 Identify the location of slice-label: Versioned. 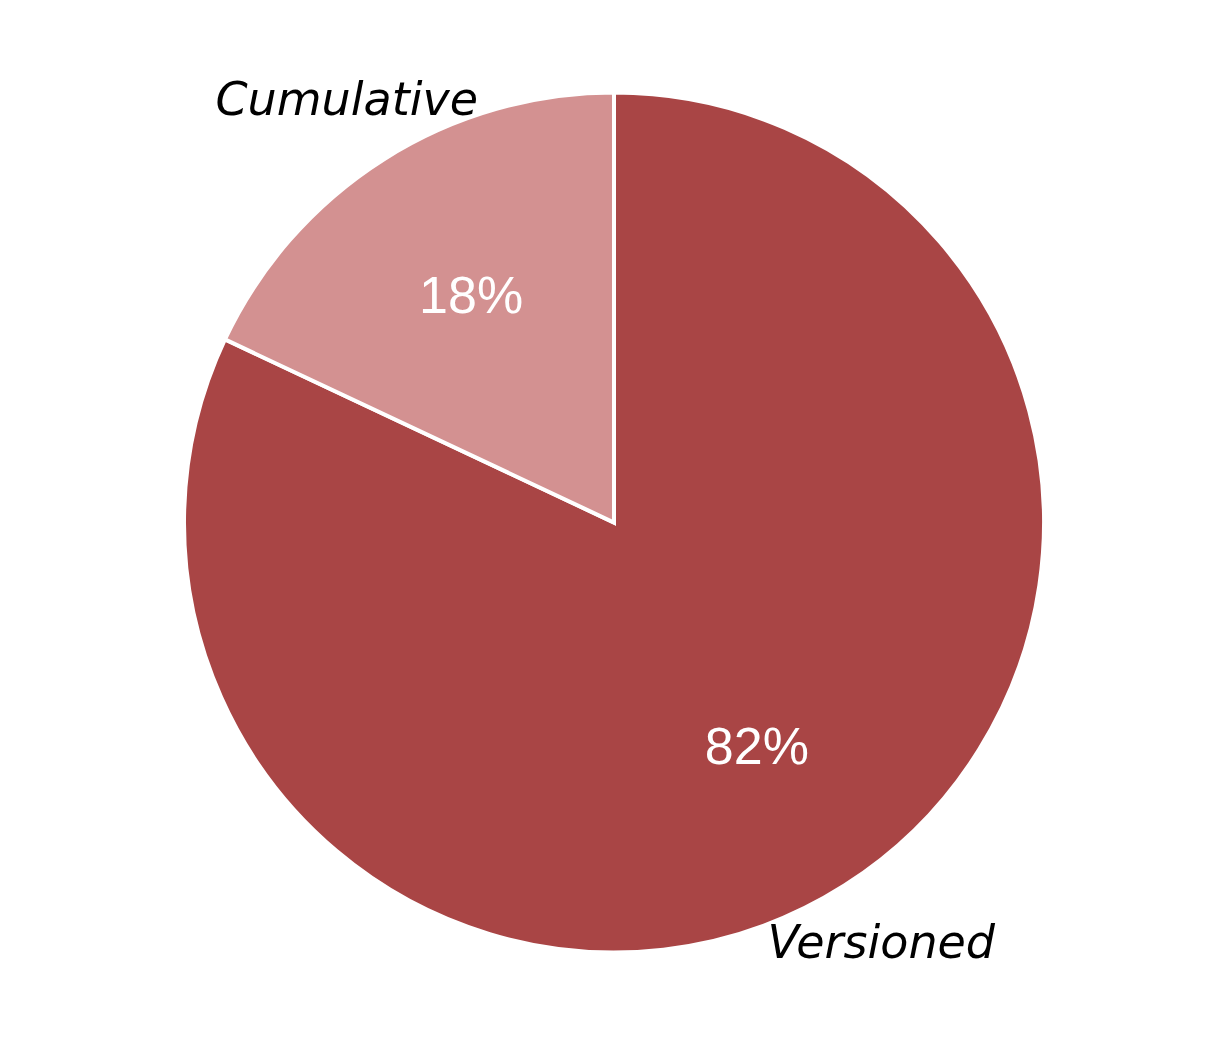
(881, 941).